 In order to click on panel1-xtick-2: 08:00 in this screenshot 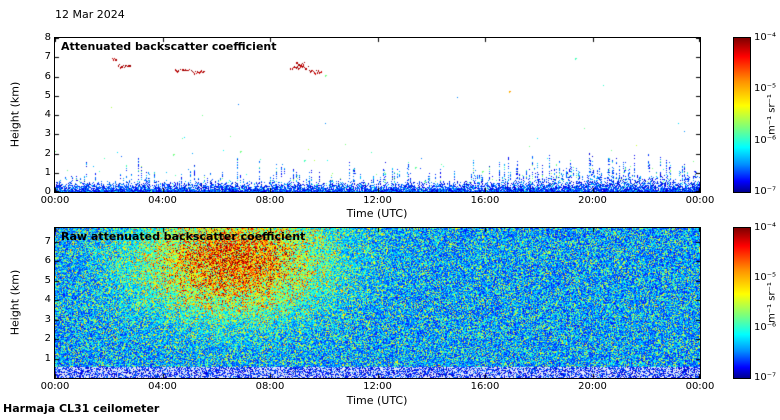, I will do `click(270, 200)`.